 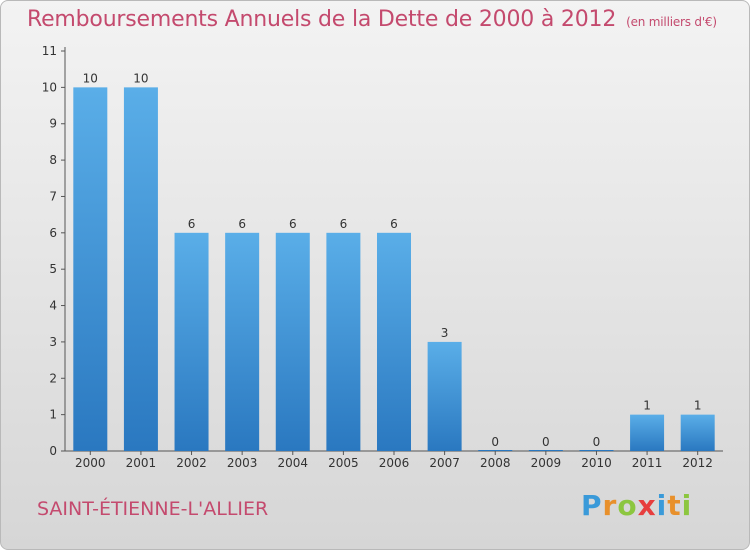 What do you see at coordinates (53, 378) in the screenshot?
I see `y-tick-label: 2` at bounding box center [53, 378].